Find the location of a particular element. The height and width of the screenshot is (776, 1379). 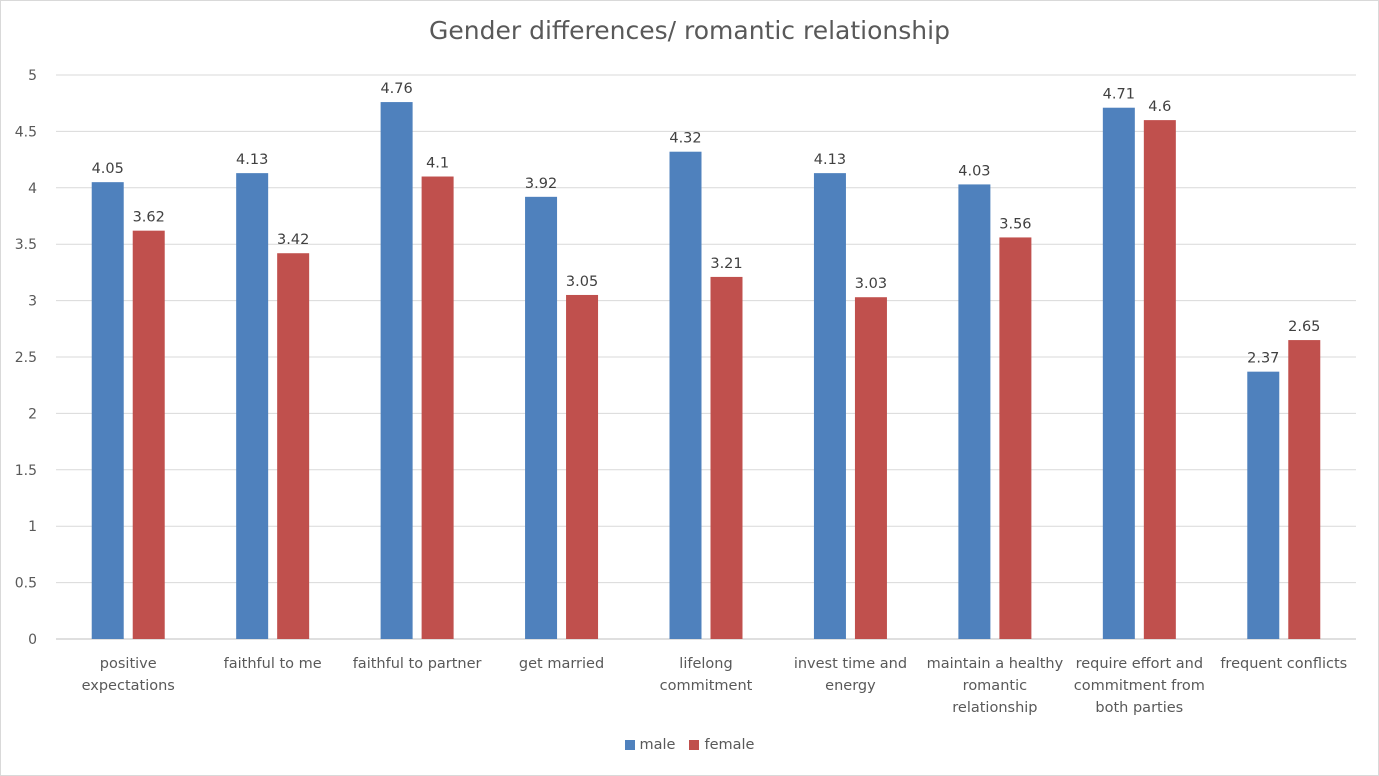

category-label: invest time and is located at coordinates (850, 664).